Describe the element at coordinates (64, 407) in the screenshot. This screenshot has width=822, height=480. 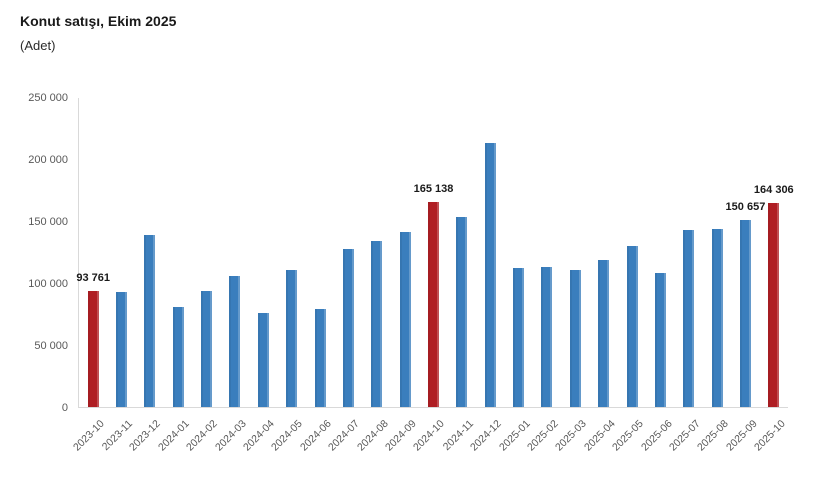
I see `y-tick-label: 0` at that location.